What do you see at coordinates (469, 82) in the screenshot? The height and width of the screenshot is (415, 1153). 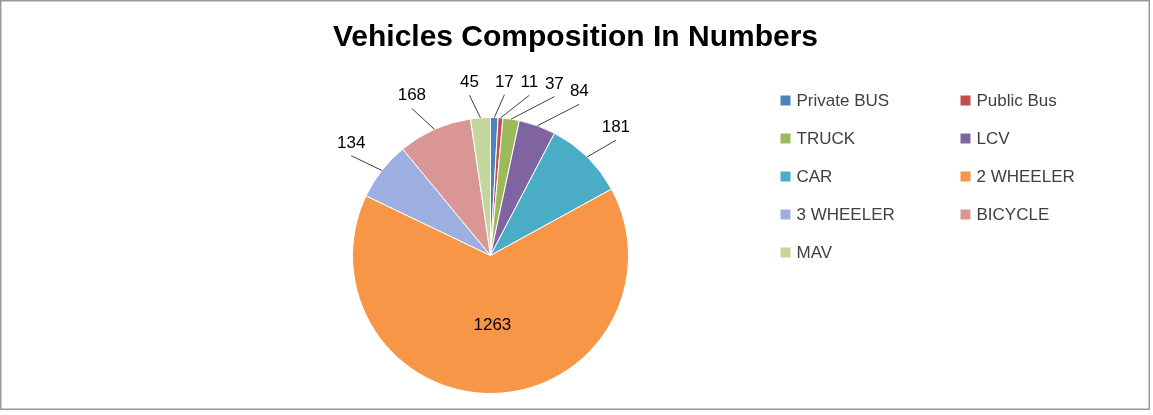 I see `data-label: 45` at bounding box center [469, 82].